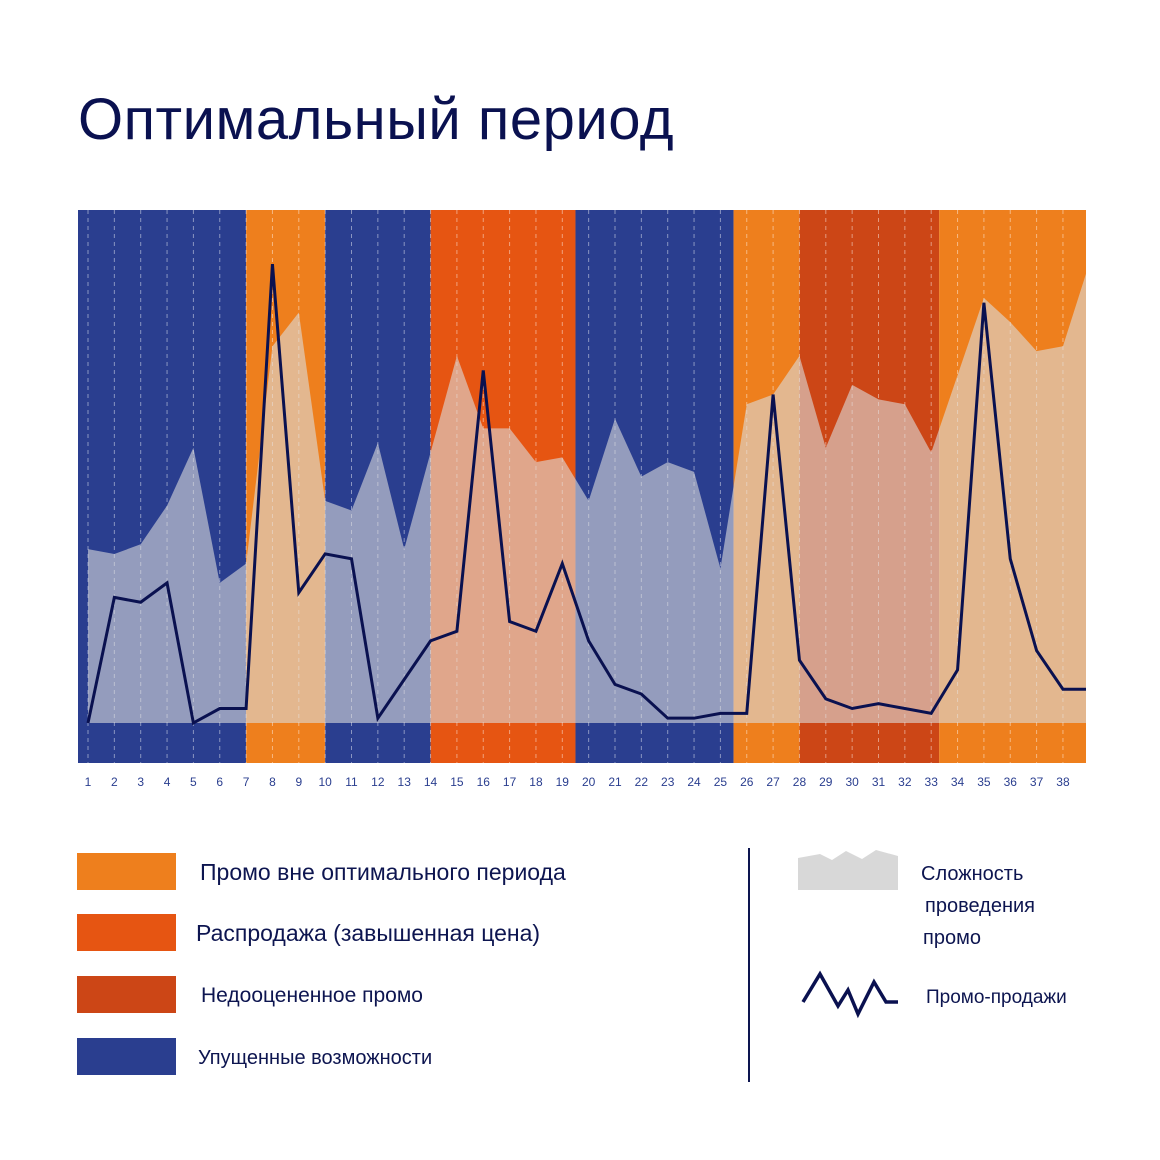 This screenshot has width=1160, height=1160. I want to click on legend-swatch-sale, so click(126, 932).